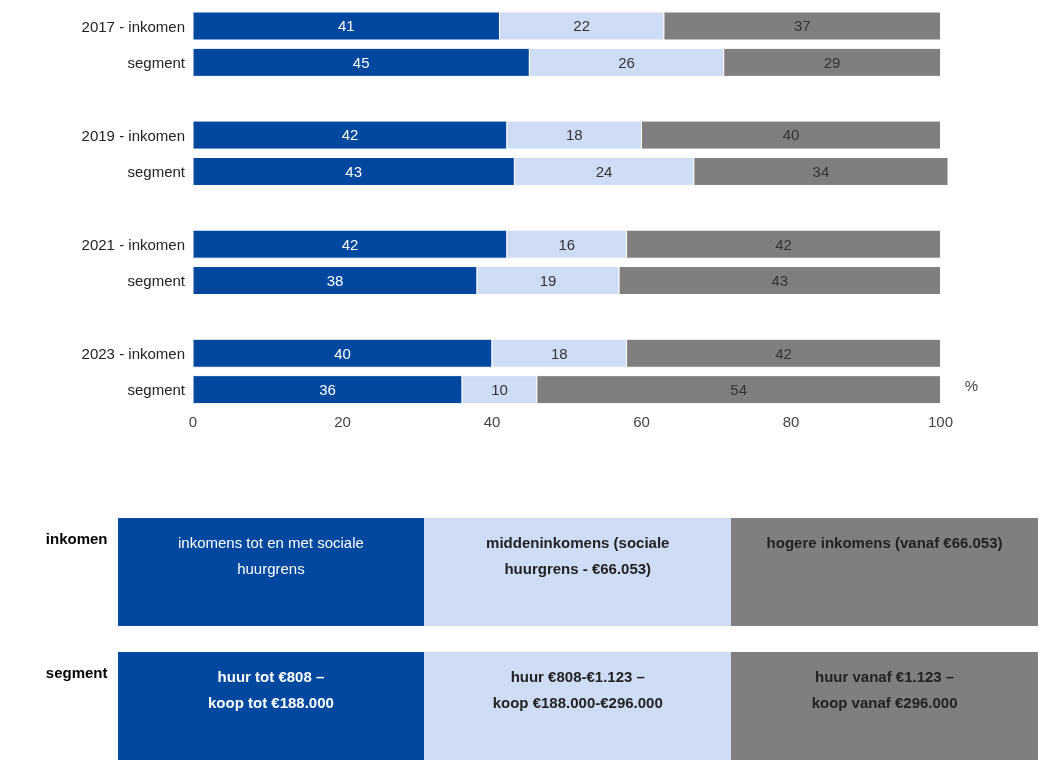 Image resolution: width=1047 pixels, height=772 pixels. I want to click on legend-swatch: hogere inkomens (vanaf €66.053), so click(884, 572).